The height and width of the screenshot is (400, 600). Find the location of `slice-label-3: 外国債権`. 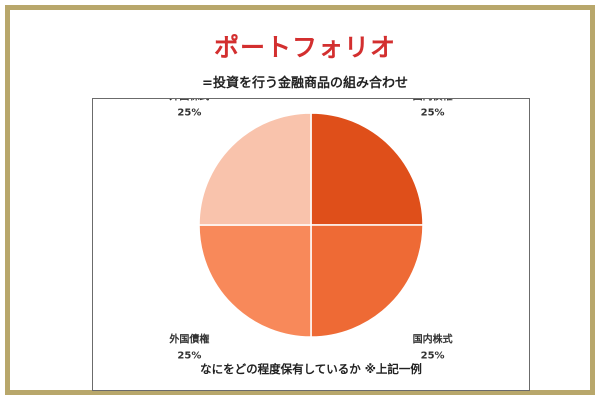

slice-label-3: 外国債権 is located at coordinates (188, 339).